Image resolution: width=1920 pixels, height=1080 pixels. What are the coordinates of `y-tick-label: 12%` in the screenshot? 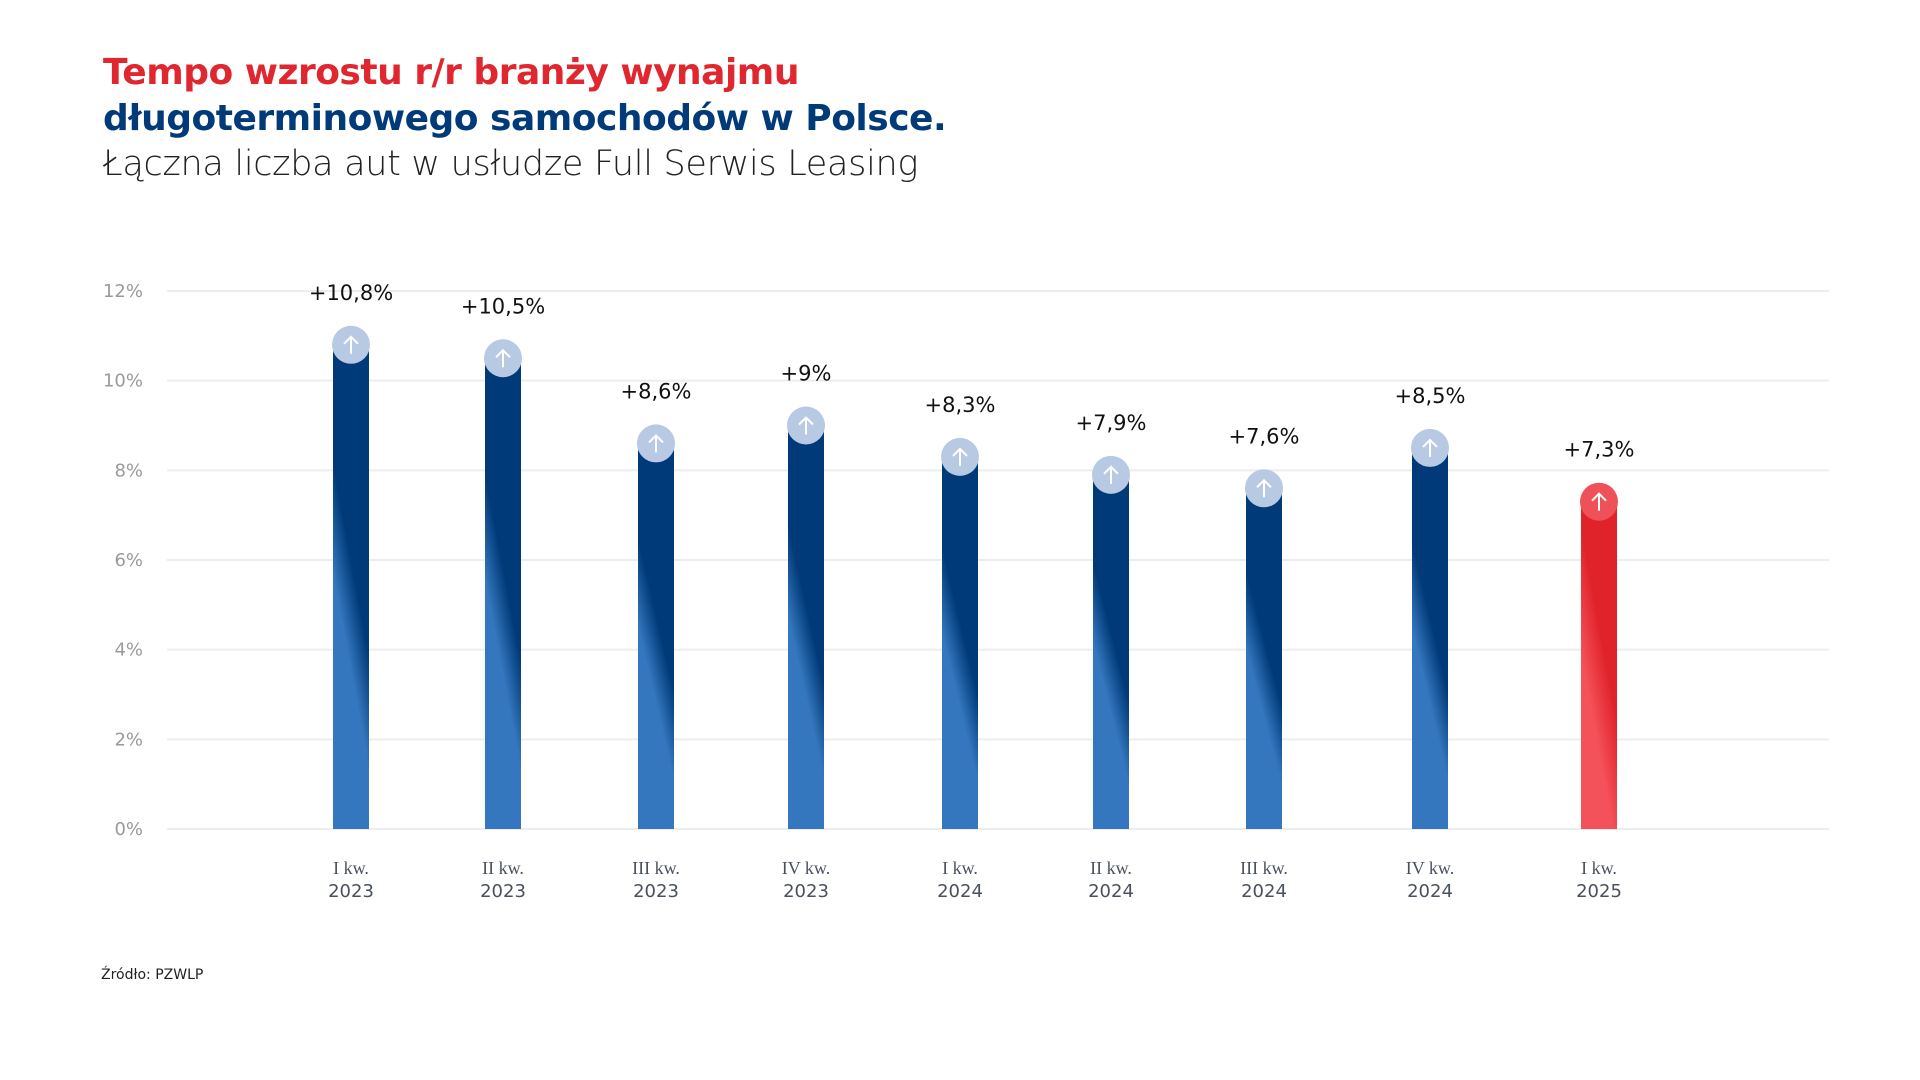 It's located at (123, 291).